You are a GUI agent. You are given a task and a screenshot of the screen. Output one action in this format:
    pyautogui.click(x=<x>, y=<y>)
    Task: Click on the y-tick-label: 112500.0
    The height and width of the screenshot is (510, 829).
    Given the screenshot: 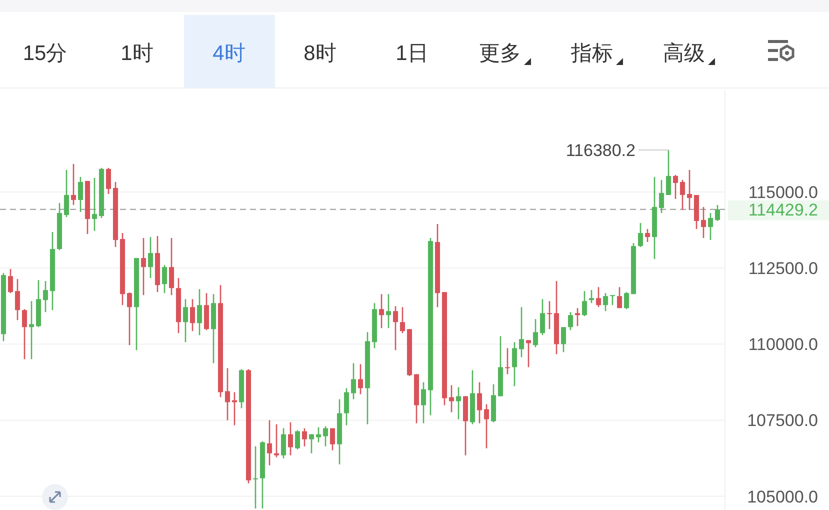 What is the action you would take?
    pyautogui.click(x=783, y=268)
    